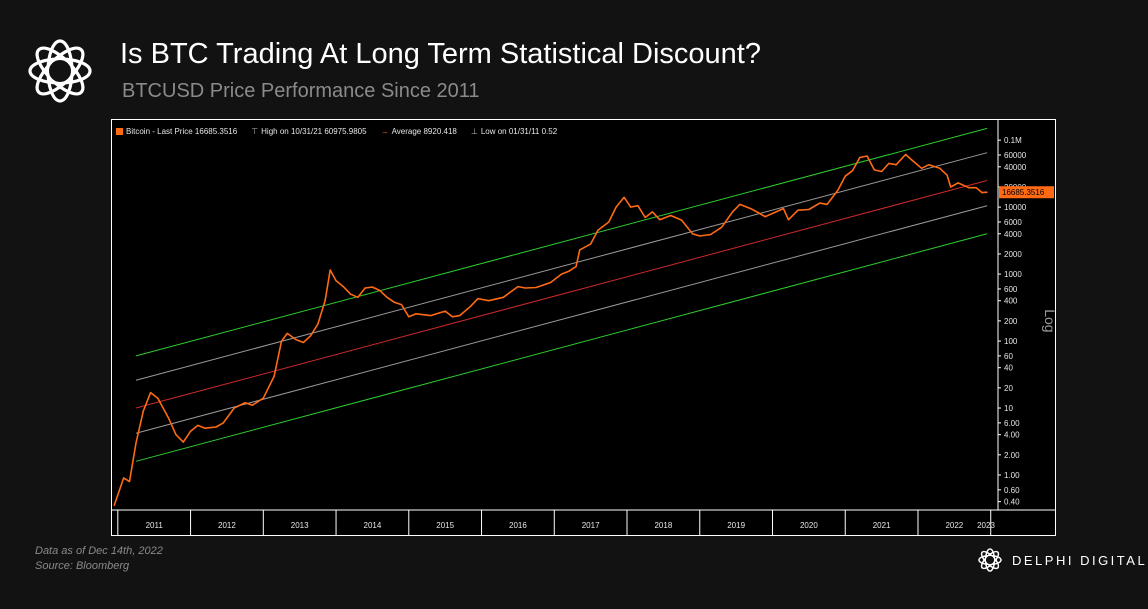 The height and width of the screenshot is (609, 1148). I want to click on legend-average: → Average 8920.418, so click(418, 131).